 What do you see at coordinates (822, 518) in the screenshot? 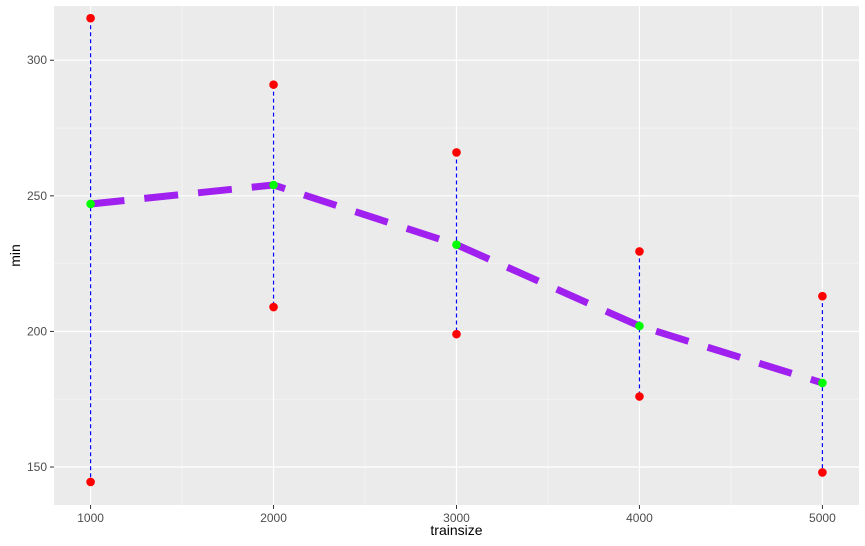
I see `x-tick-label: 5000` at bounding box center [822, 518].